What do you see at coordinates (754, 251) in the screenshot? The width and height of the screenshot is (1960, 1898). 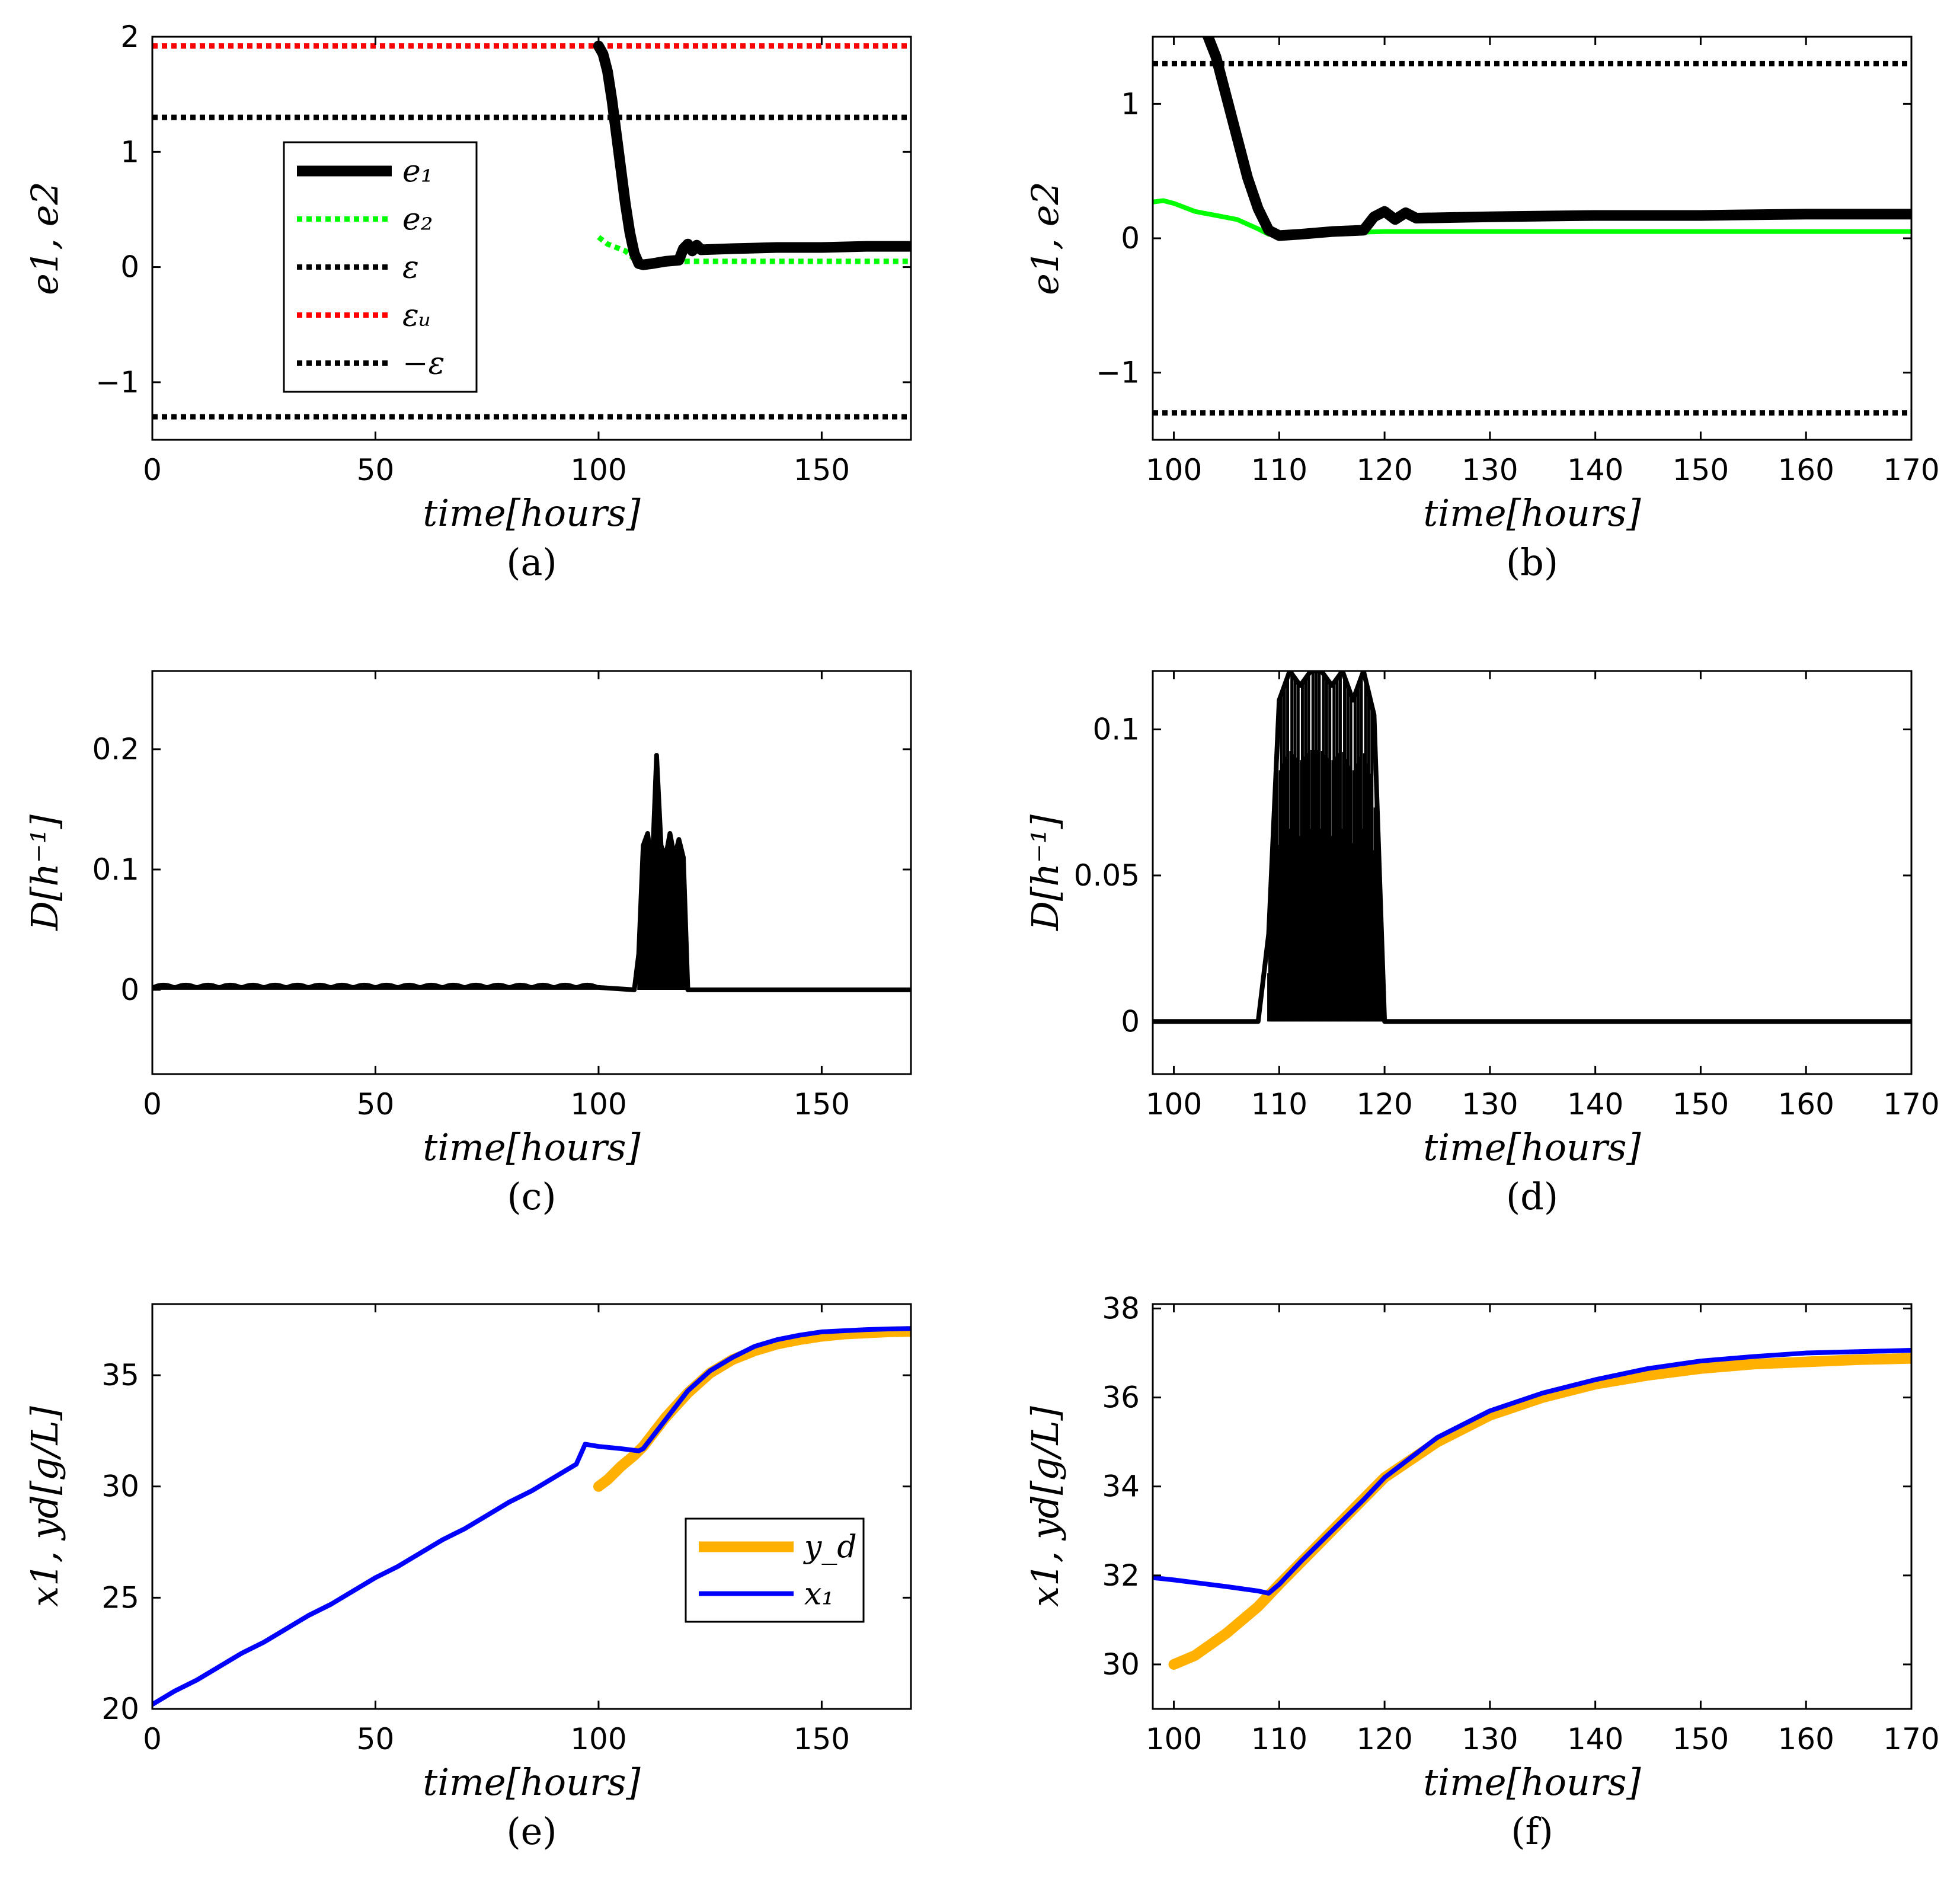 I see `series-line-e2` at bounding box center [754, 251].